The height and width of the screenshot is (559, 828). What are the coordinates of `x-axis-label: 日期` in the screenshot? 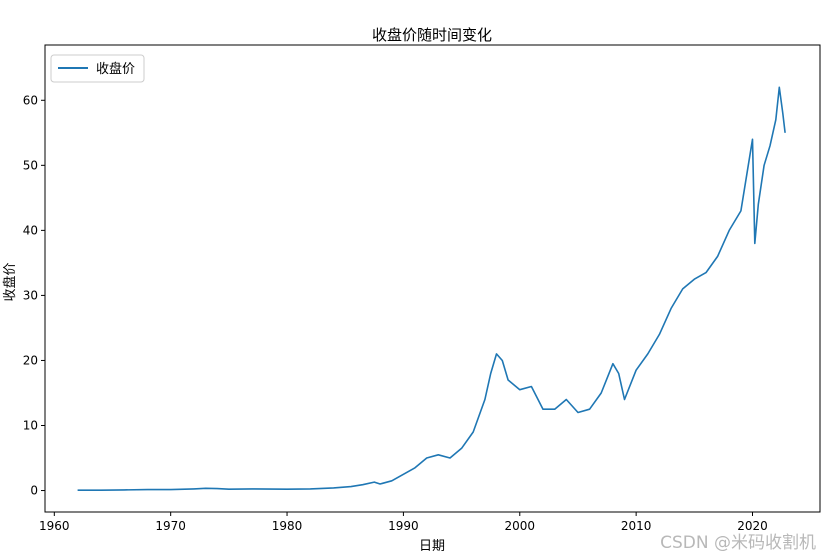 It's located at (432, 546).